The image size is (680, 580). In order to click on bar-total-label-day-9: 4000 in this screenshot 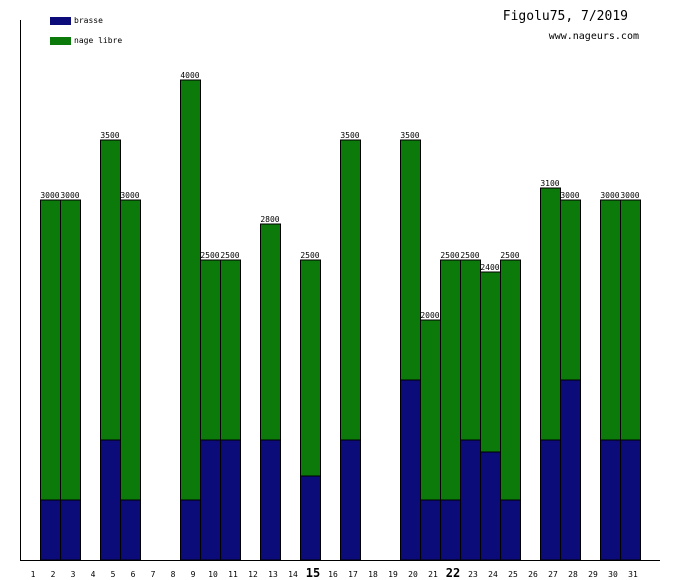, I will do `click(189, 75)`.